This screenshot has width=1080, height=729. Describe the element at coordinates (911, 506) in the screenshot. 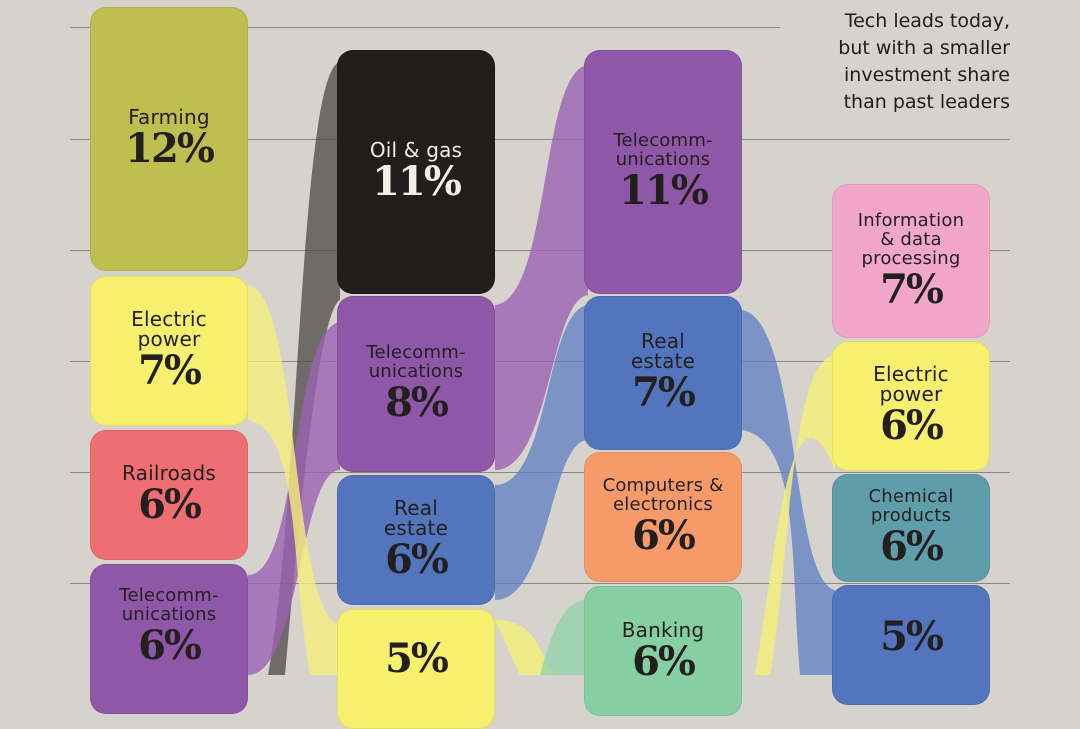

I see `node-label: Chemical products` at that location.